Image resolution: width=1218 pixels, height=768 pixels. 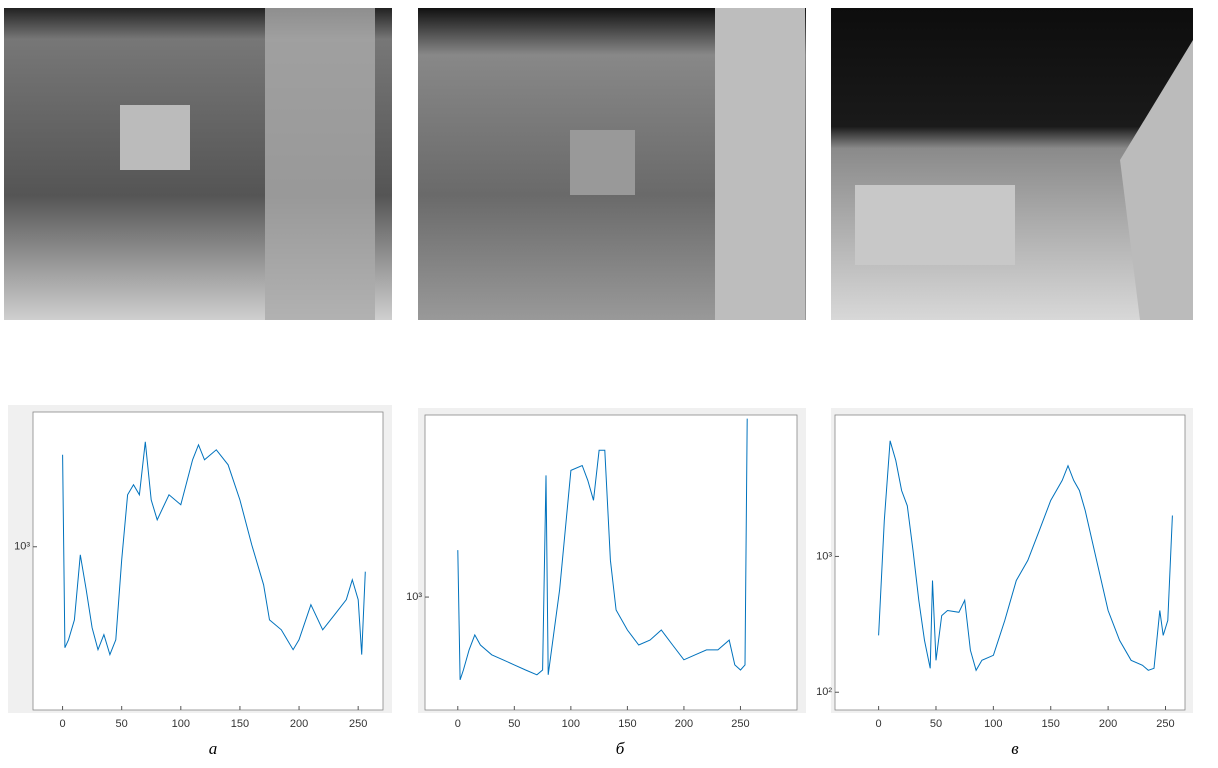 What do you see at coordinates (213, 748) in the screenshot?
I see `caption: а` at bounding box center [213, 748].